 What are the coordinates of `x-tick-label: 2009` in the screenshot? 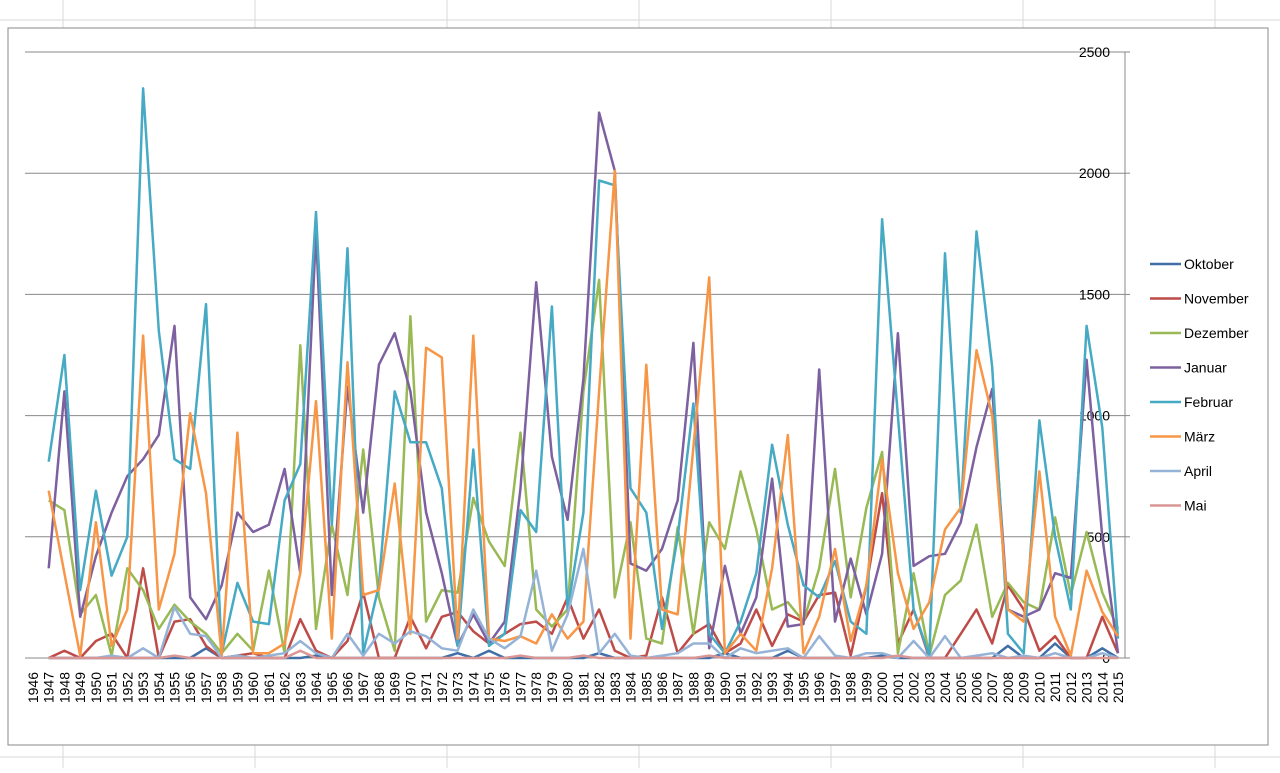 It's located at (1024, 687).